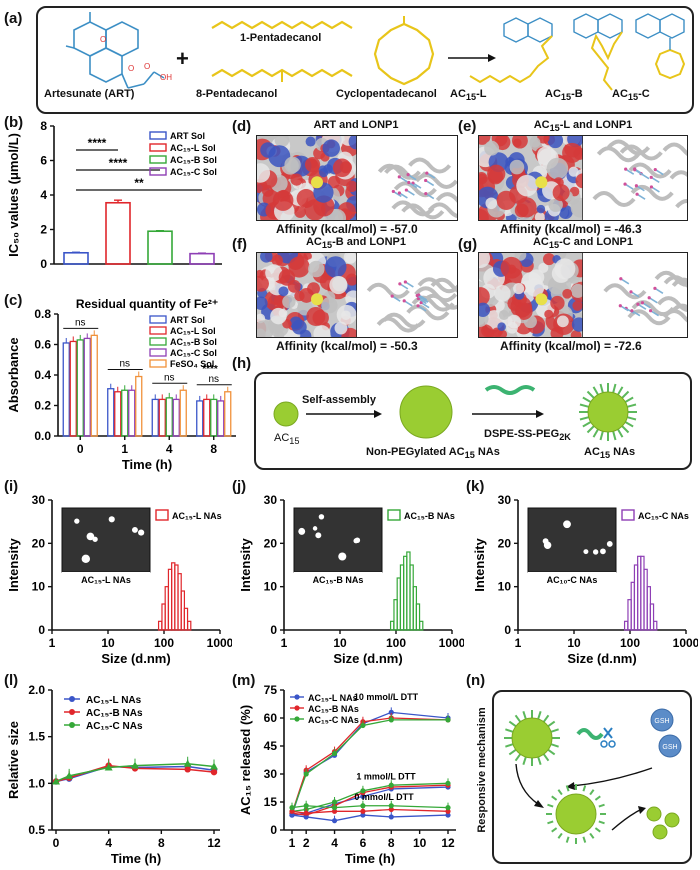 The width and height of the screenshot is (700, 870). I want to click on y-tick-label: 10, so click(271, 587).